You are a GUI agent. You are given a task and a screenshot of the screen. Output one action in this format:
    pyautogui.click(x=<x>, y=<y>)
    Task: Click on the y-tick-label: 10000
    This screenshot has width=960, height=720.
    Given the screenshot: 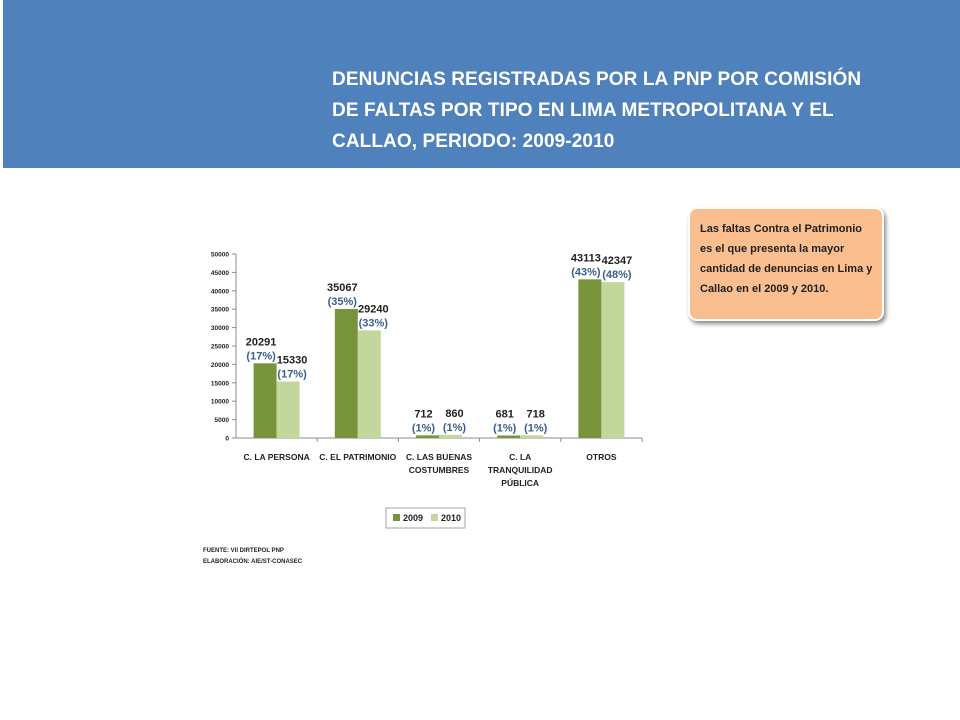 What is the action you would take?
    pyautogui.click(x=220, y=402)
    